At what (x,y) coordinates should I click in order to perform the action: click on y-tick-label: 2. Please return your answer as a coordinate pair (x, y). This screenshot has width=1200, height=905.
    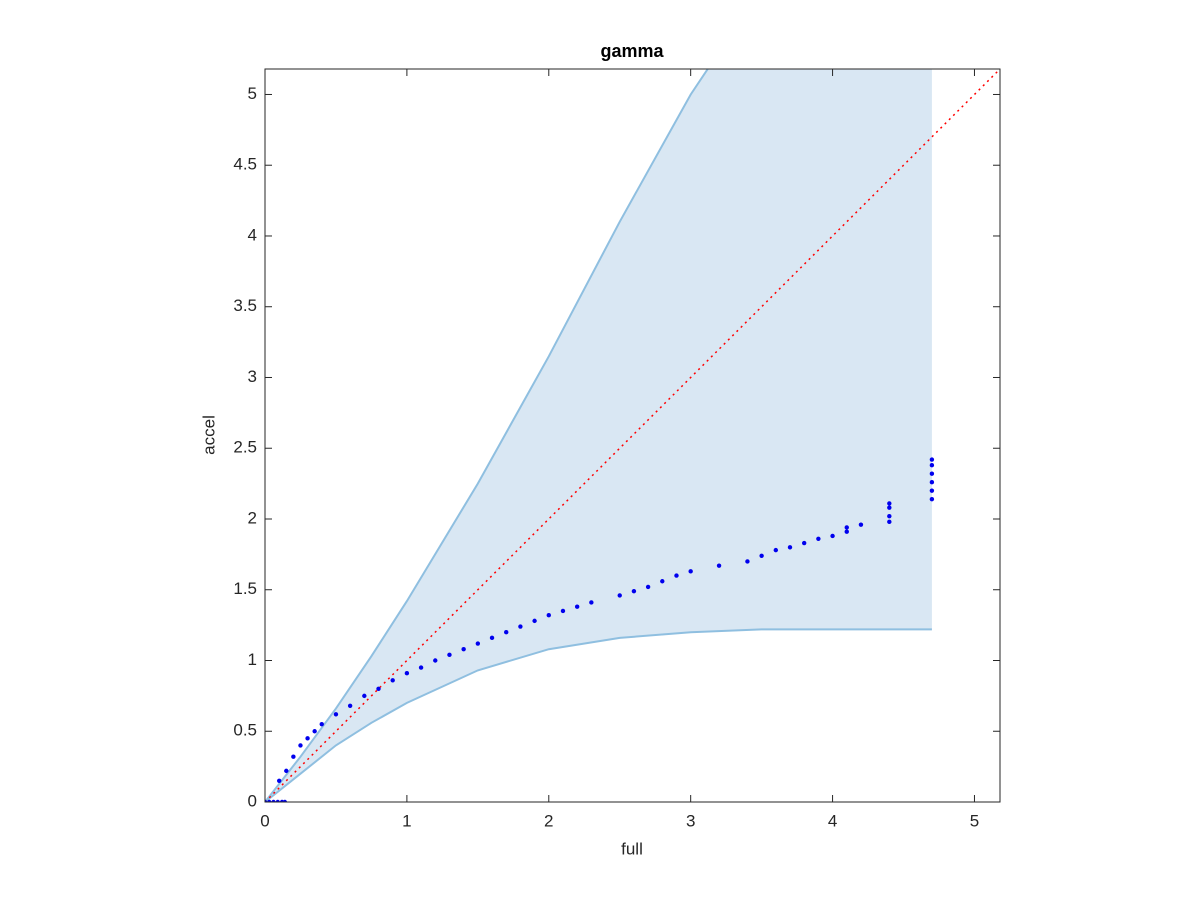
    Looking at the image, I should click on (252, 517).